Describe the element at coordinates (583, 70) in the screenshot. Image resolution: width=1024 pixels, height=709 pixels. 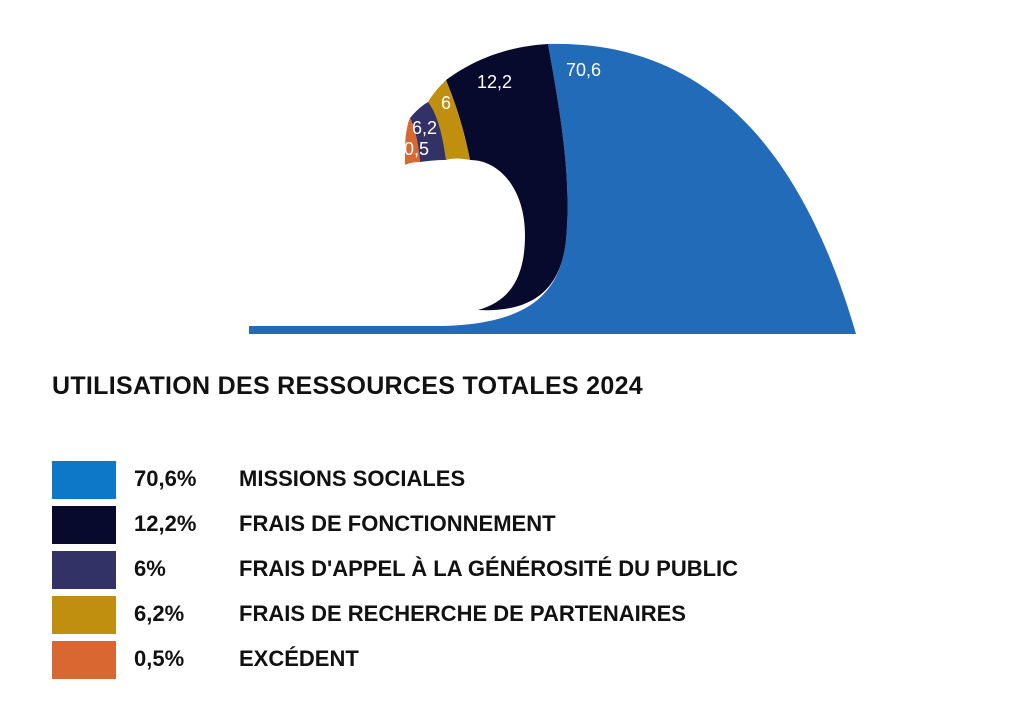
I see `label-missions-sociales: 70,6` at that location.